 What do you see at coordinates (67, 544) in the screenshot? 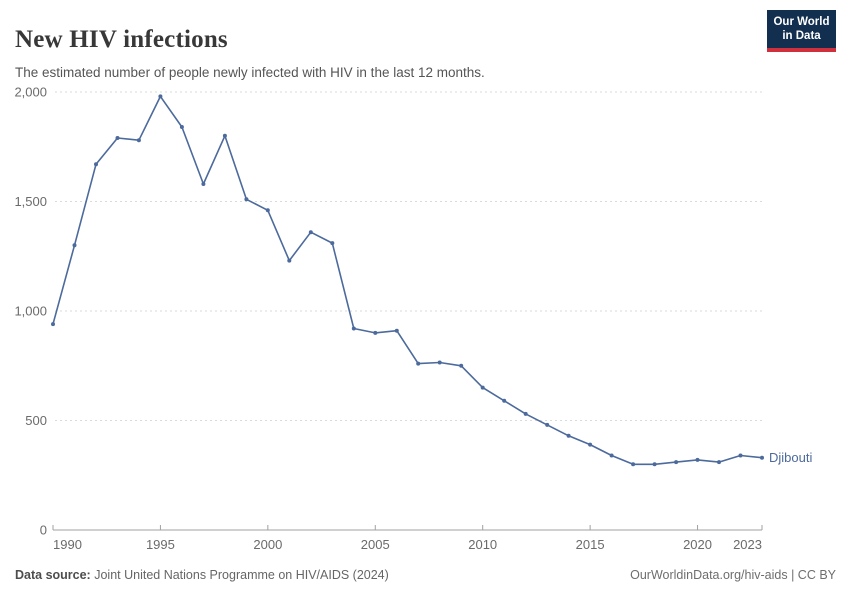
I see `x-tick-label: 1990` at bounding box center [67, 544].